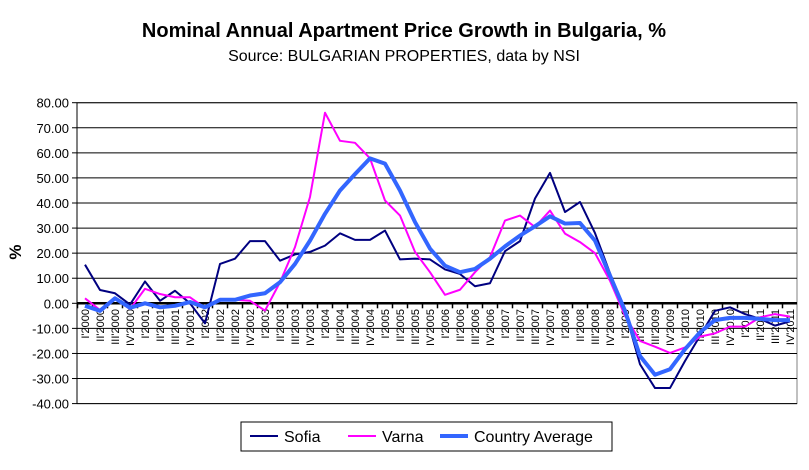 The width and height of the screenshot is (809, 470). Describe the element at coordinates (581, 325) in the screenshot. I see `x-tick-label: II'2008` at that location.